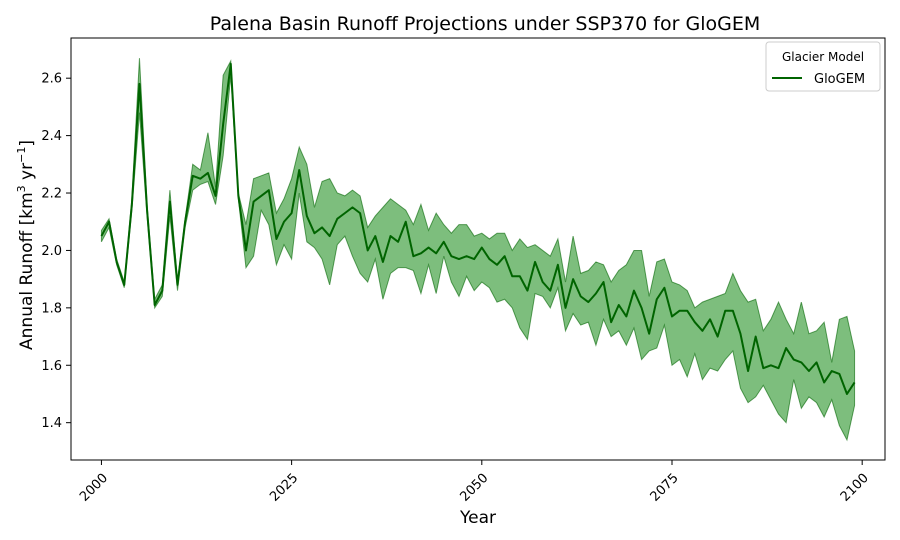  I want to click on y-tick-label: 1.4, so click(51, 423).